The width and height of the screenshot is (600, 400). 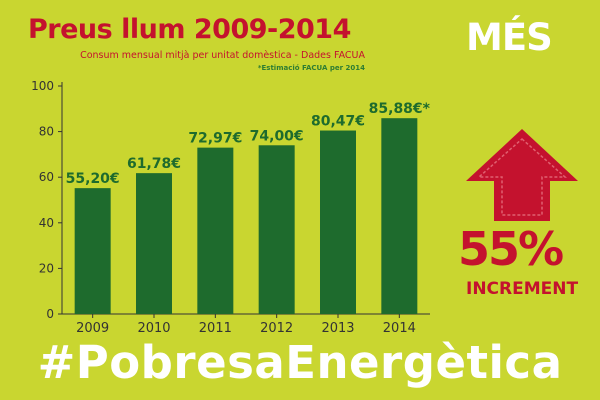 I want to click on data-label: 55,20€, so click(x=93, y=179).